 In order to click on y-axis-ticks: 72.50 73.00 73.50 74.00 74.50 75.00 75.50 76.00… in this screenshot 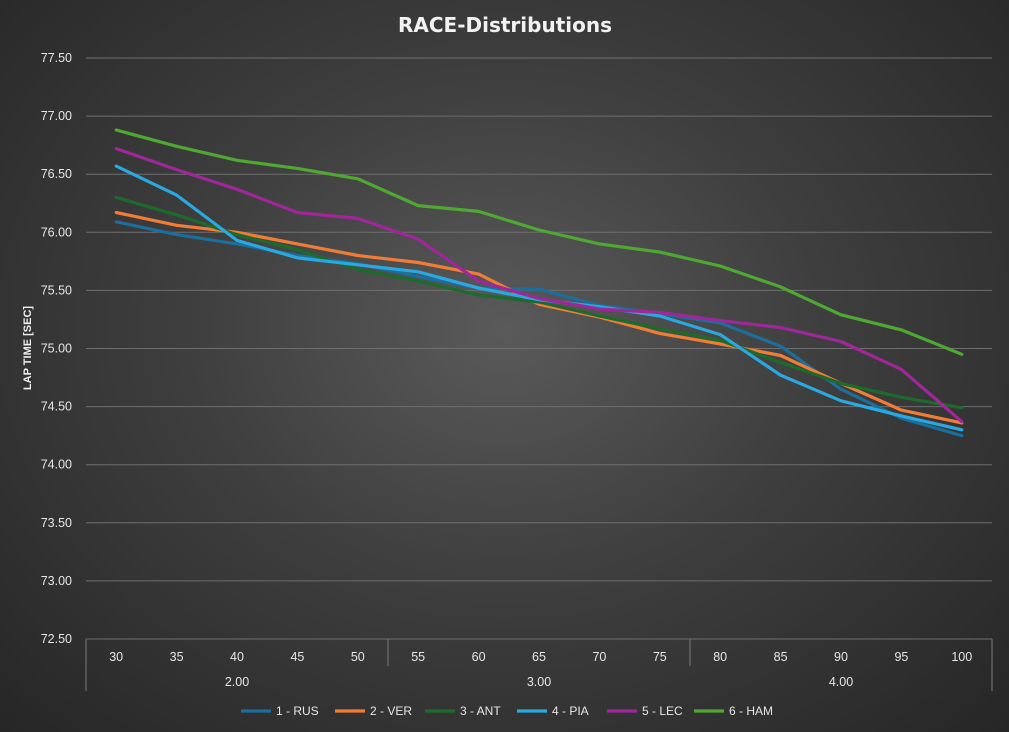, I will do `click(56, 348)`.